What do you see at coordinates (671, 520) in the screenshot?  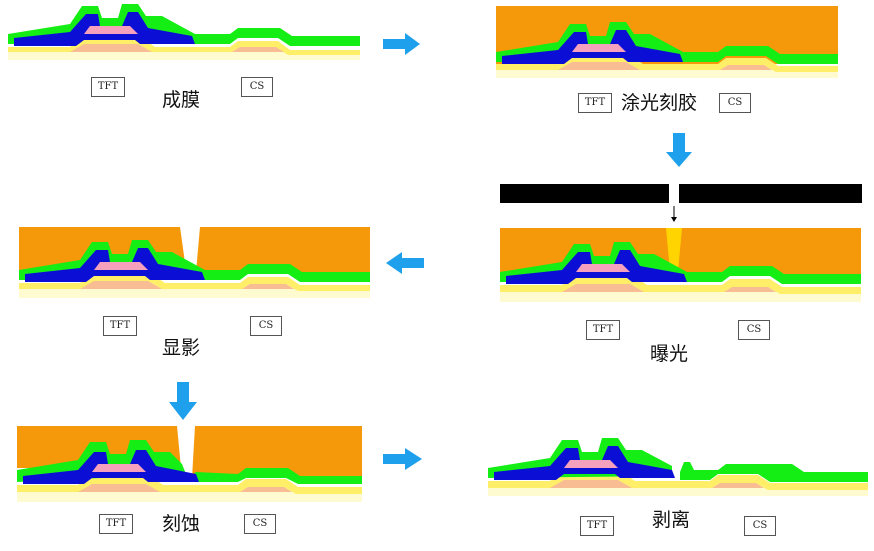 I see `step-caption: 剥离` at bounding box center [671, 520].